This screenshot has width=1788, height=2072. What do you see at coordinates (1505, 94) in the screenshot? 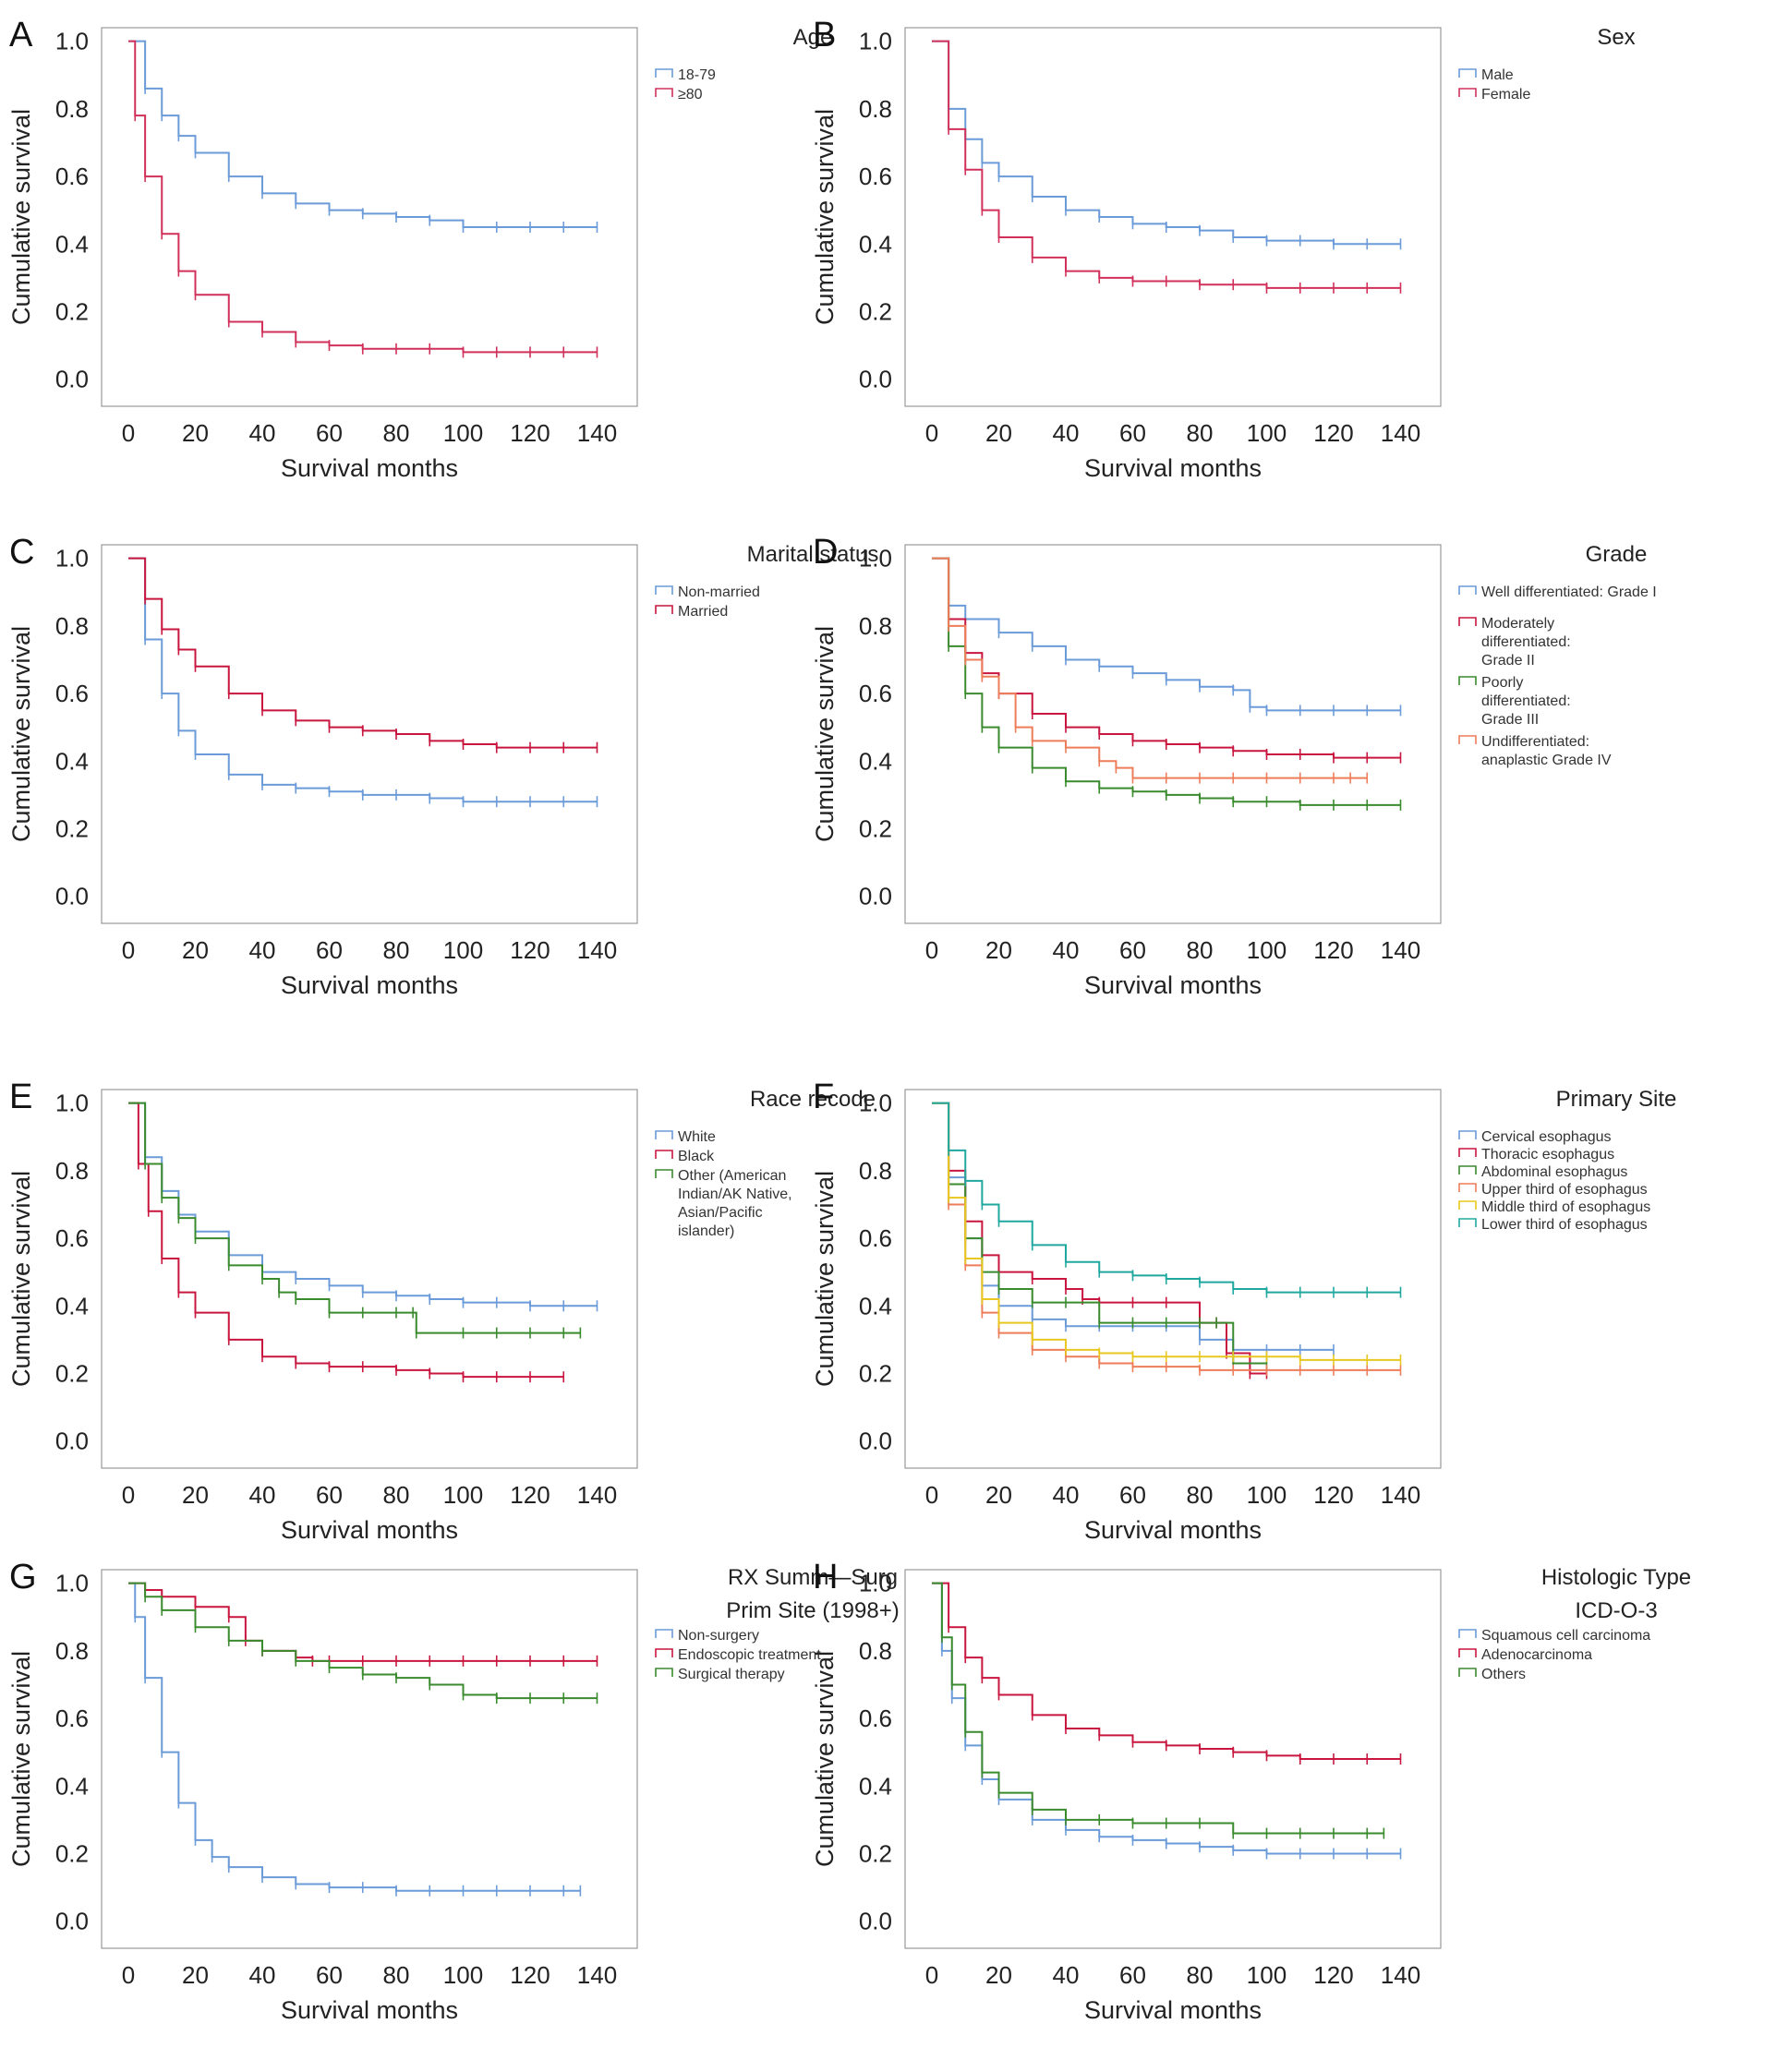
I see `legend-label: Female` at bounding box center [1505, 94].